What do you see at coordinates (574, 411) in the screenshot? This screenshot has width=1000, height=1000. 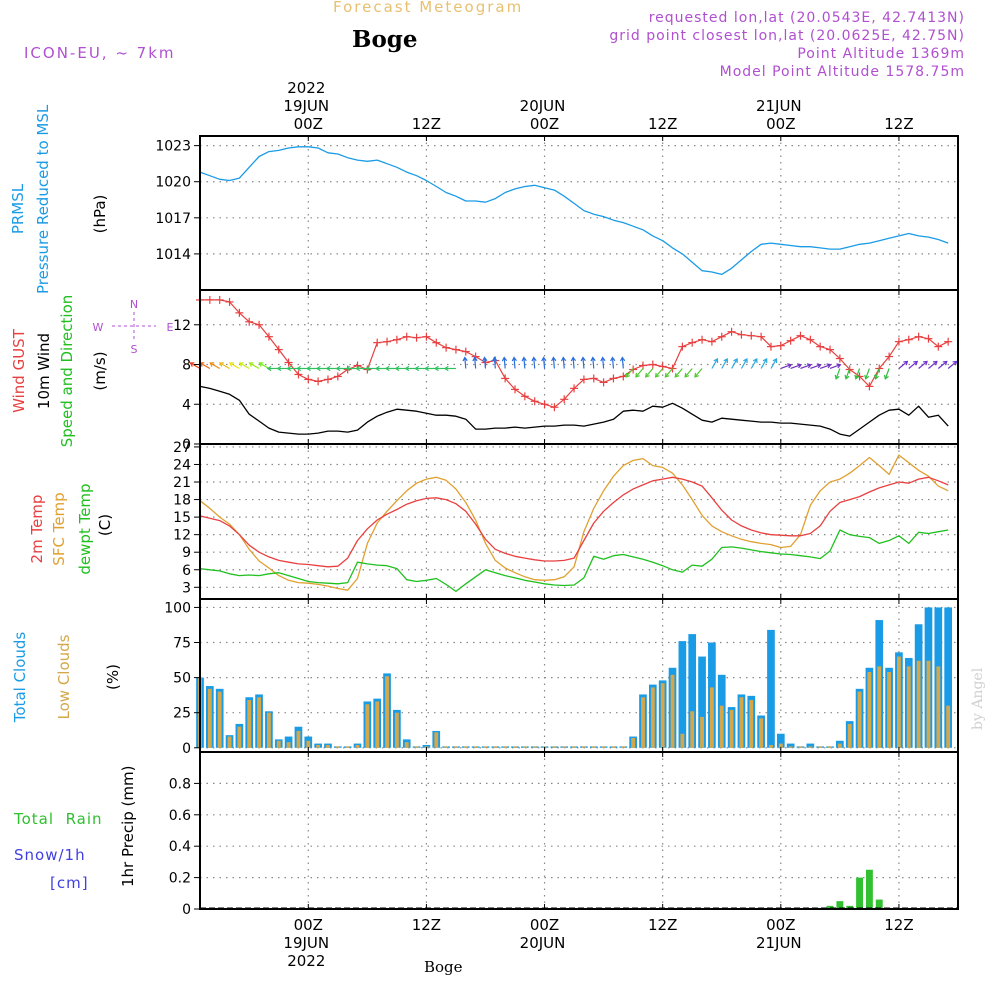 I see `wind-speed-line` at bounding box center [574, 411].